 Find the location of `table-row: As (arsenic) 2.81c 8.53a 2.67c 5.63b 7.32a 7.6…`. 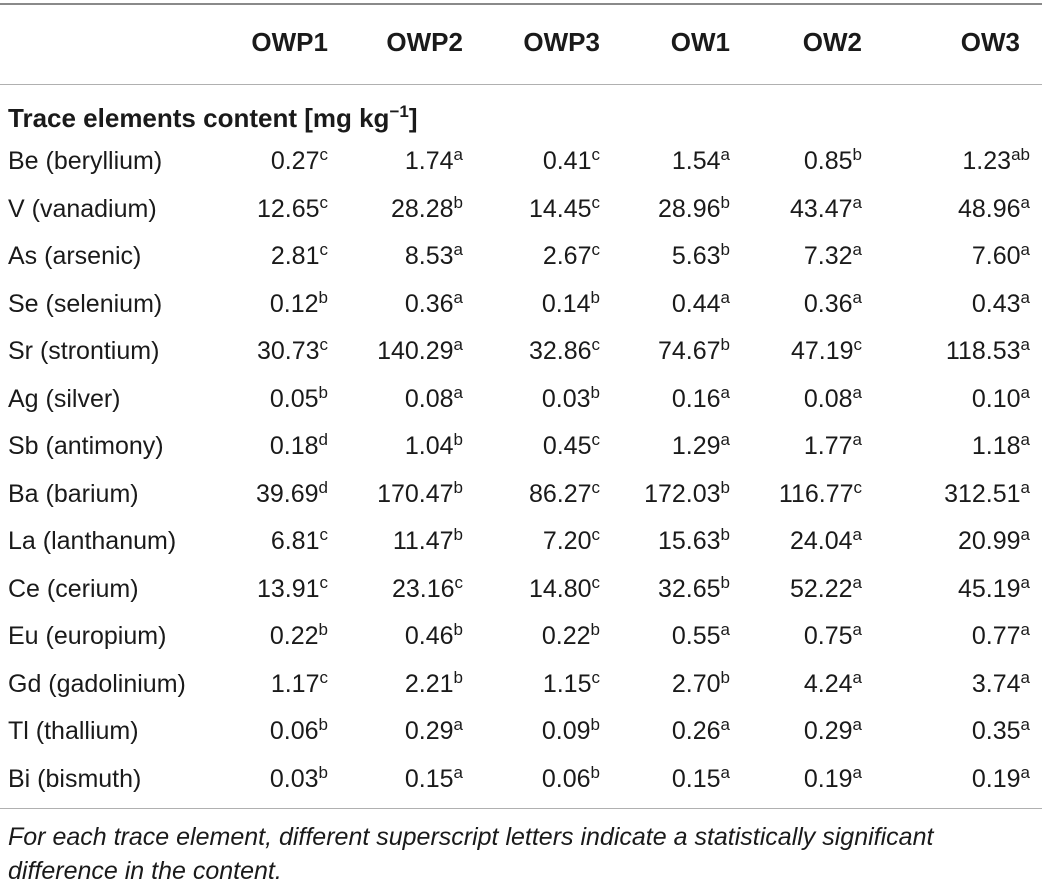

table-row: As (arsenic) 2.81c 8.53a 2.67c 5.63b 7.32a 7.6… is located at coordinates (521, 257).